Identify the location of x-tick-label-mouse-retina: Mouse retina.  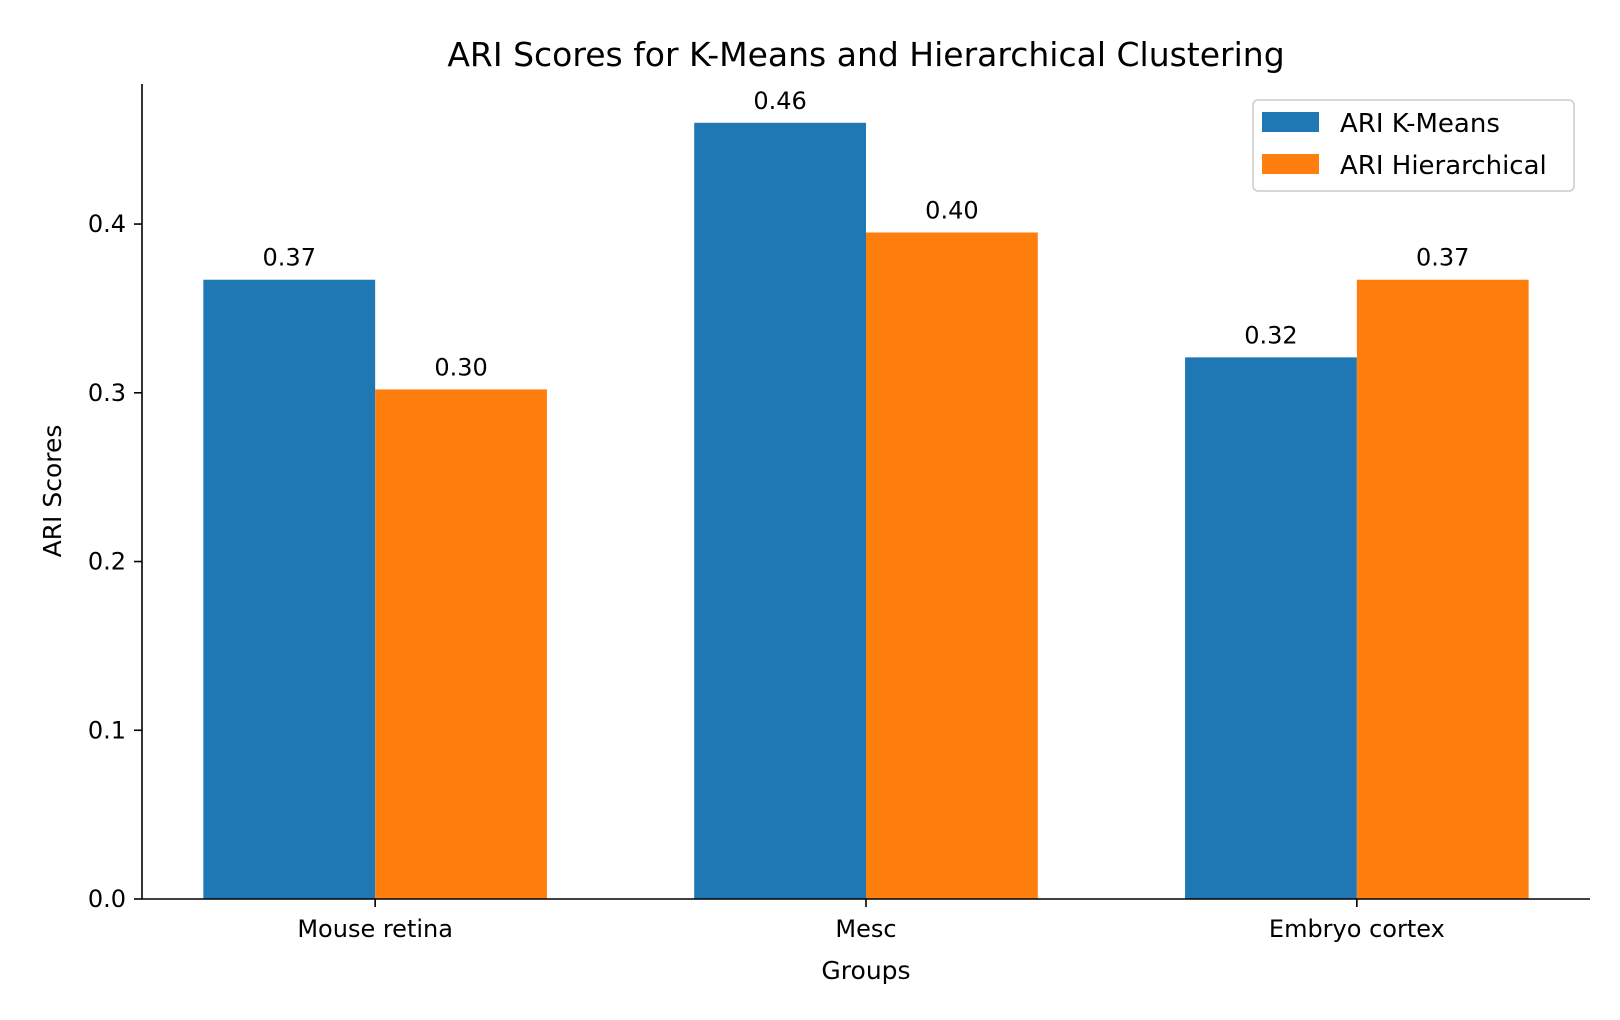
(375, 929).